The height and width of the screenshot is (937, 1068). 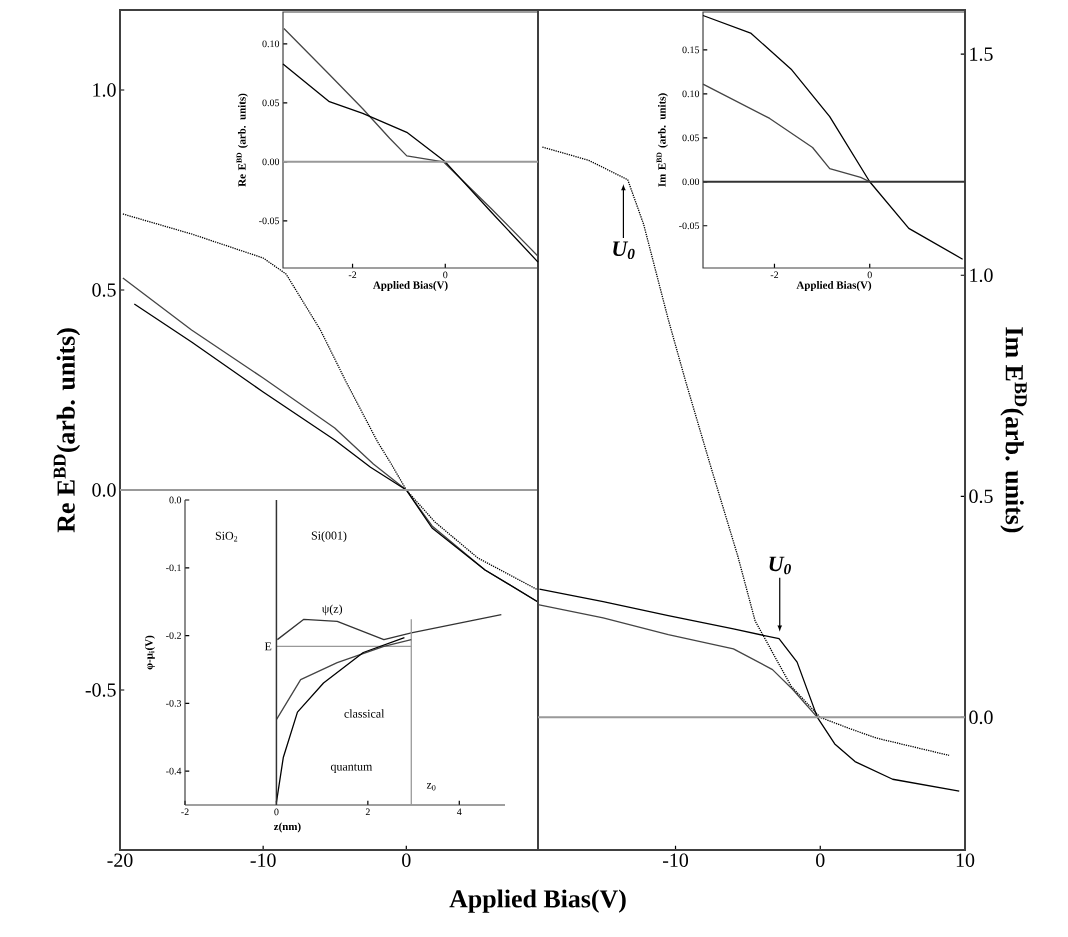 I want to click on annotation: classical, so click(x=364, y=713).